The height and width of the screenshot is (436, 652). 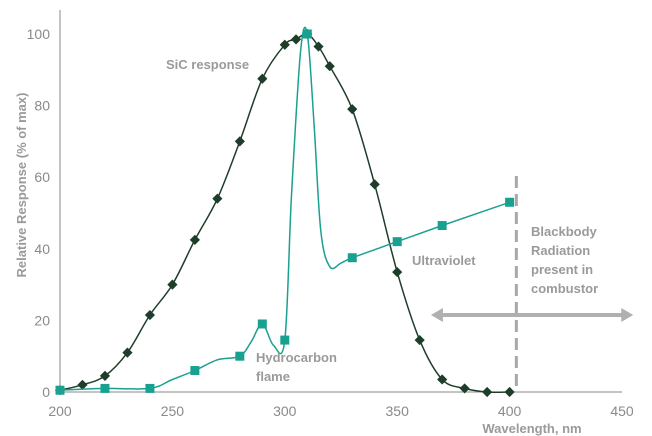 What do you see at coordinates (436, 315) in the screenshot?
I see `arrow-head-left` at bounding box center [436, 315].